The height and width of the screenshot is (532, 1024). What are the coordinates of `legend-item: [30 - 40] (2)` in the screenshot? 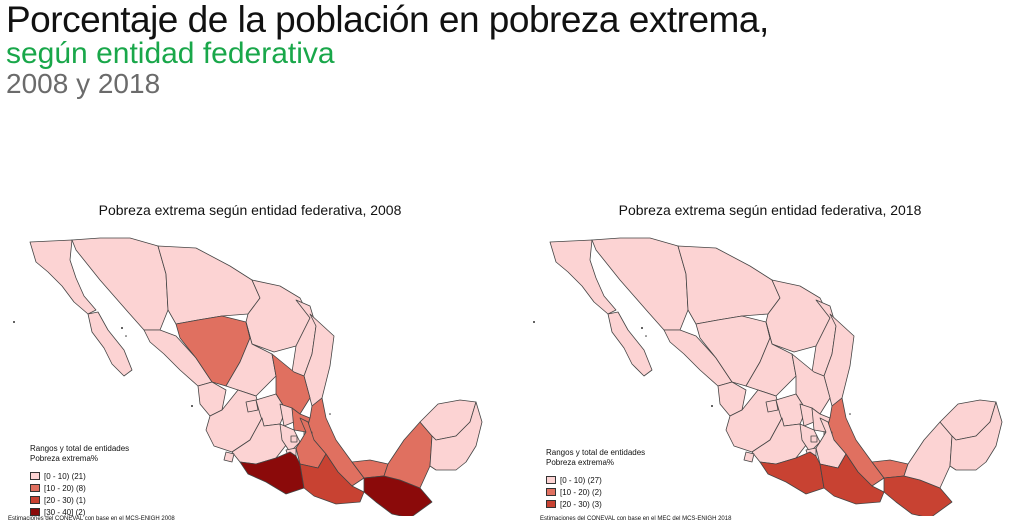 It's located at (79, 512).